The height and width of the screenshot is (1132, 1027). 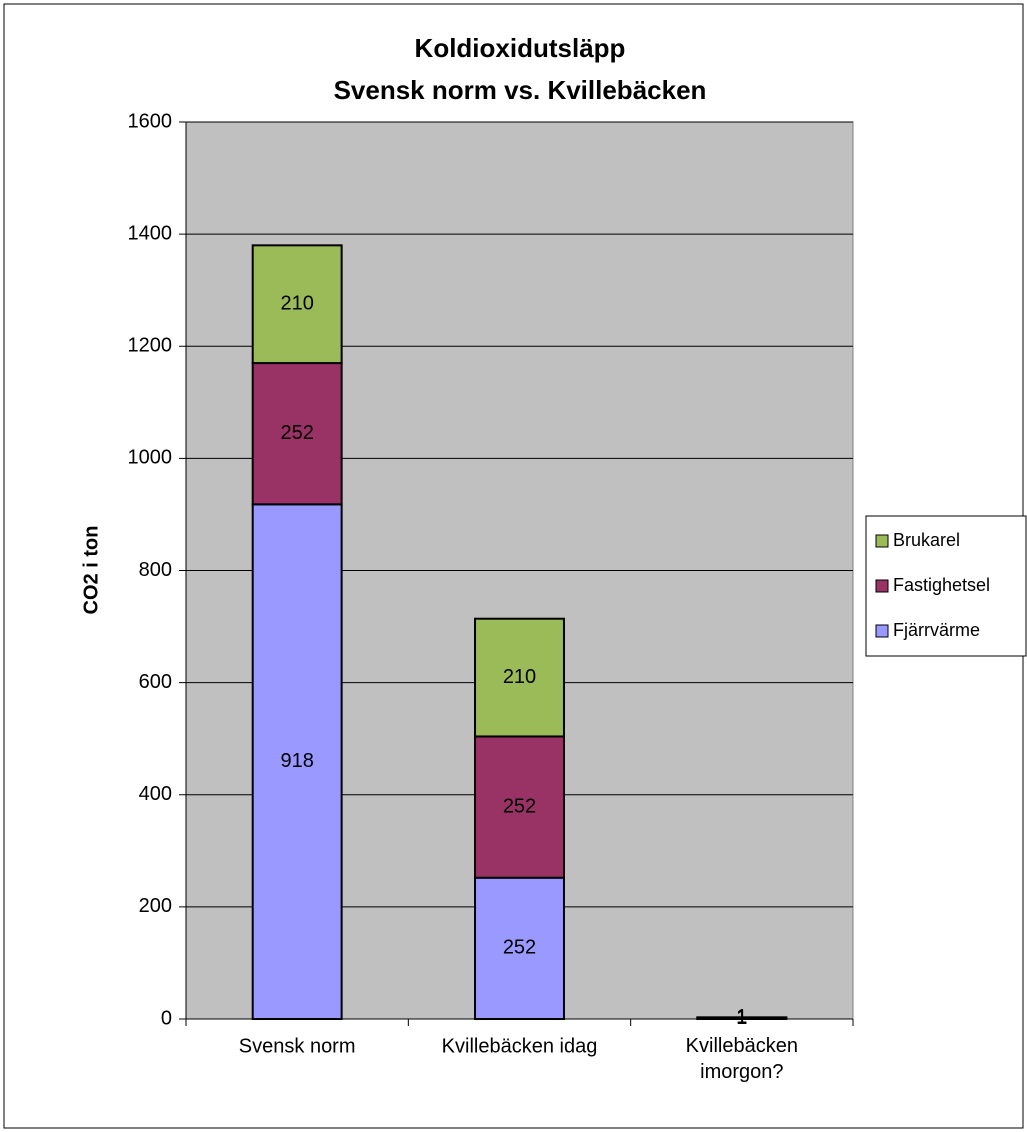 I want to click on legend-box, so click(x=946, y=586).